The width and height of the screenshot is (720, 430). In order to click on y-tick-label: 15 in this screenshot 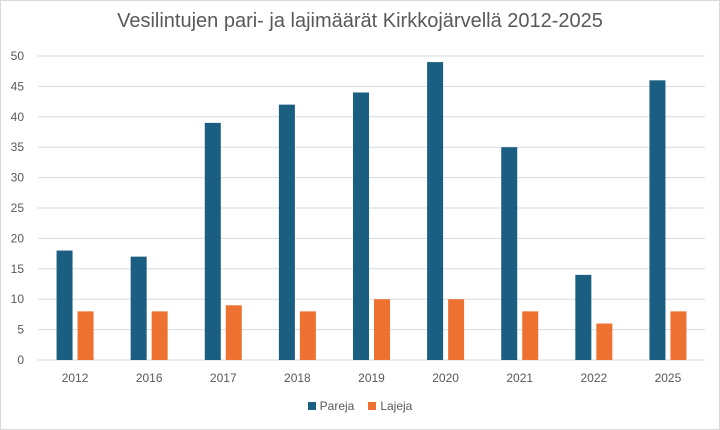, I will do `click(18, 269)`.